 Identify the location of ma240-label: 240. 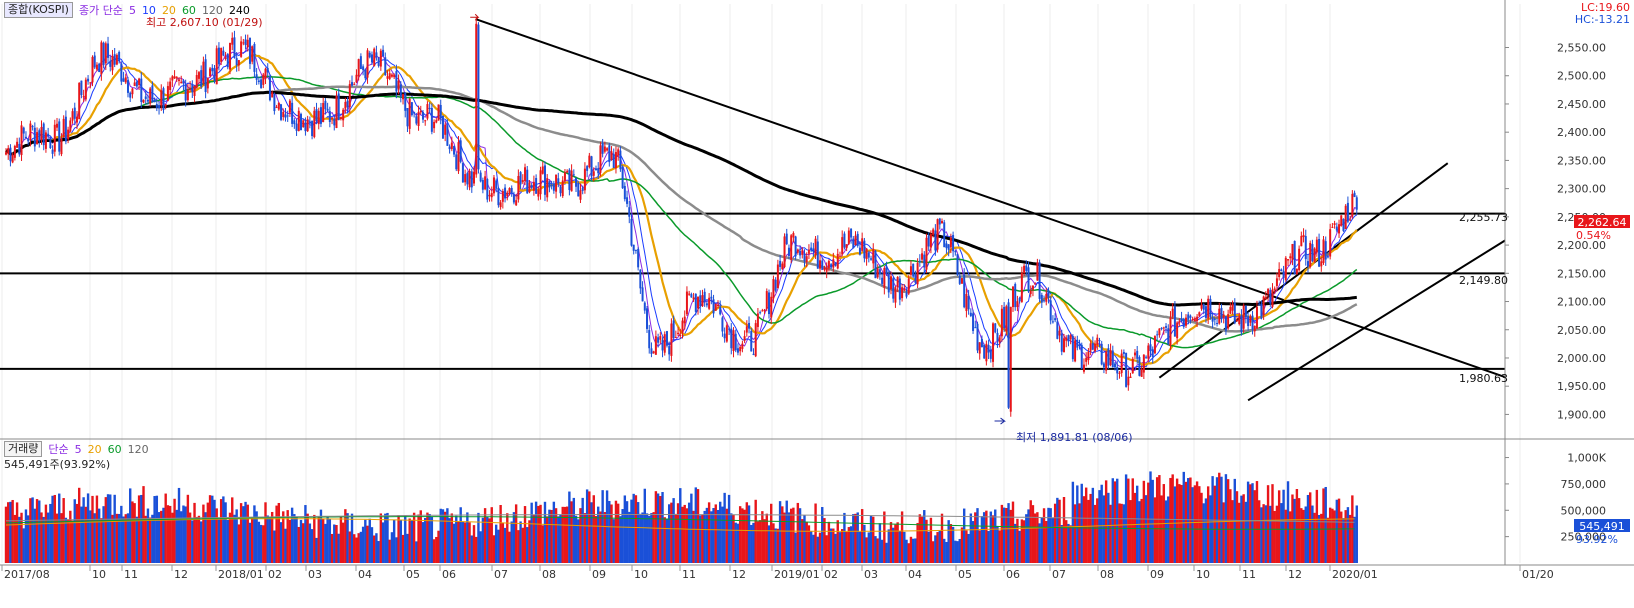
(239, 10).